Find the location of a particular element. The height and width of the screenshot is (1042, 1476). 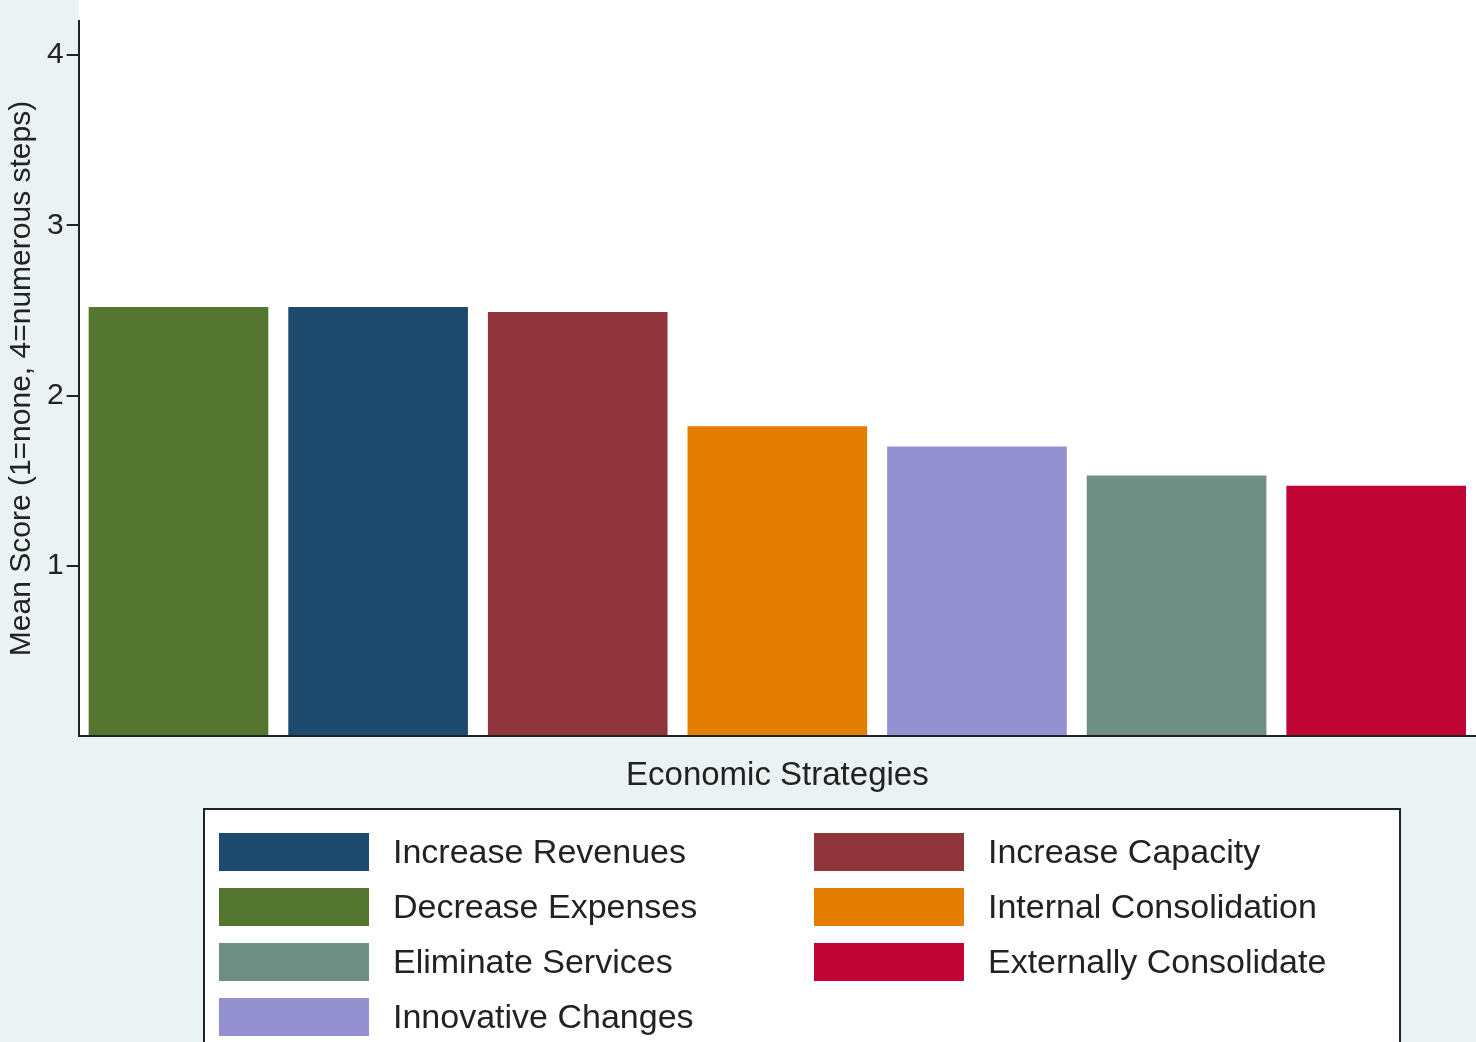

y-tick-label: 1 is located at coordinates (55, 564).